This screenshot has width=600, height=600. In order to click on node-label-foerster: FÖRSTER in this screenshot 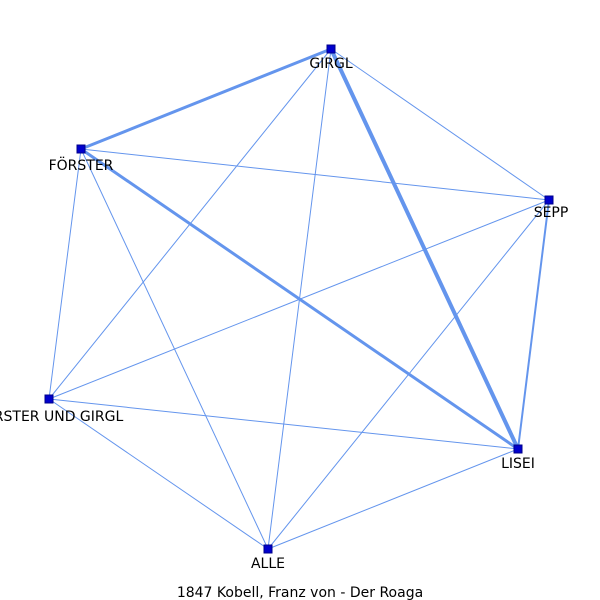, I will do `click(81, 165)`.